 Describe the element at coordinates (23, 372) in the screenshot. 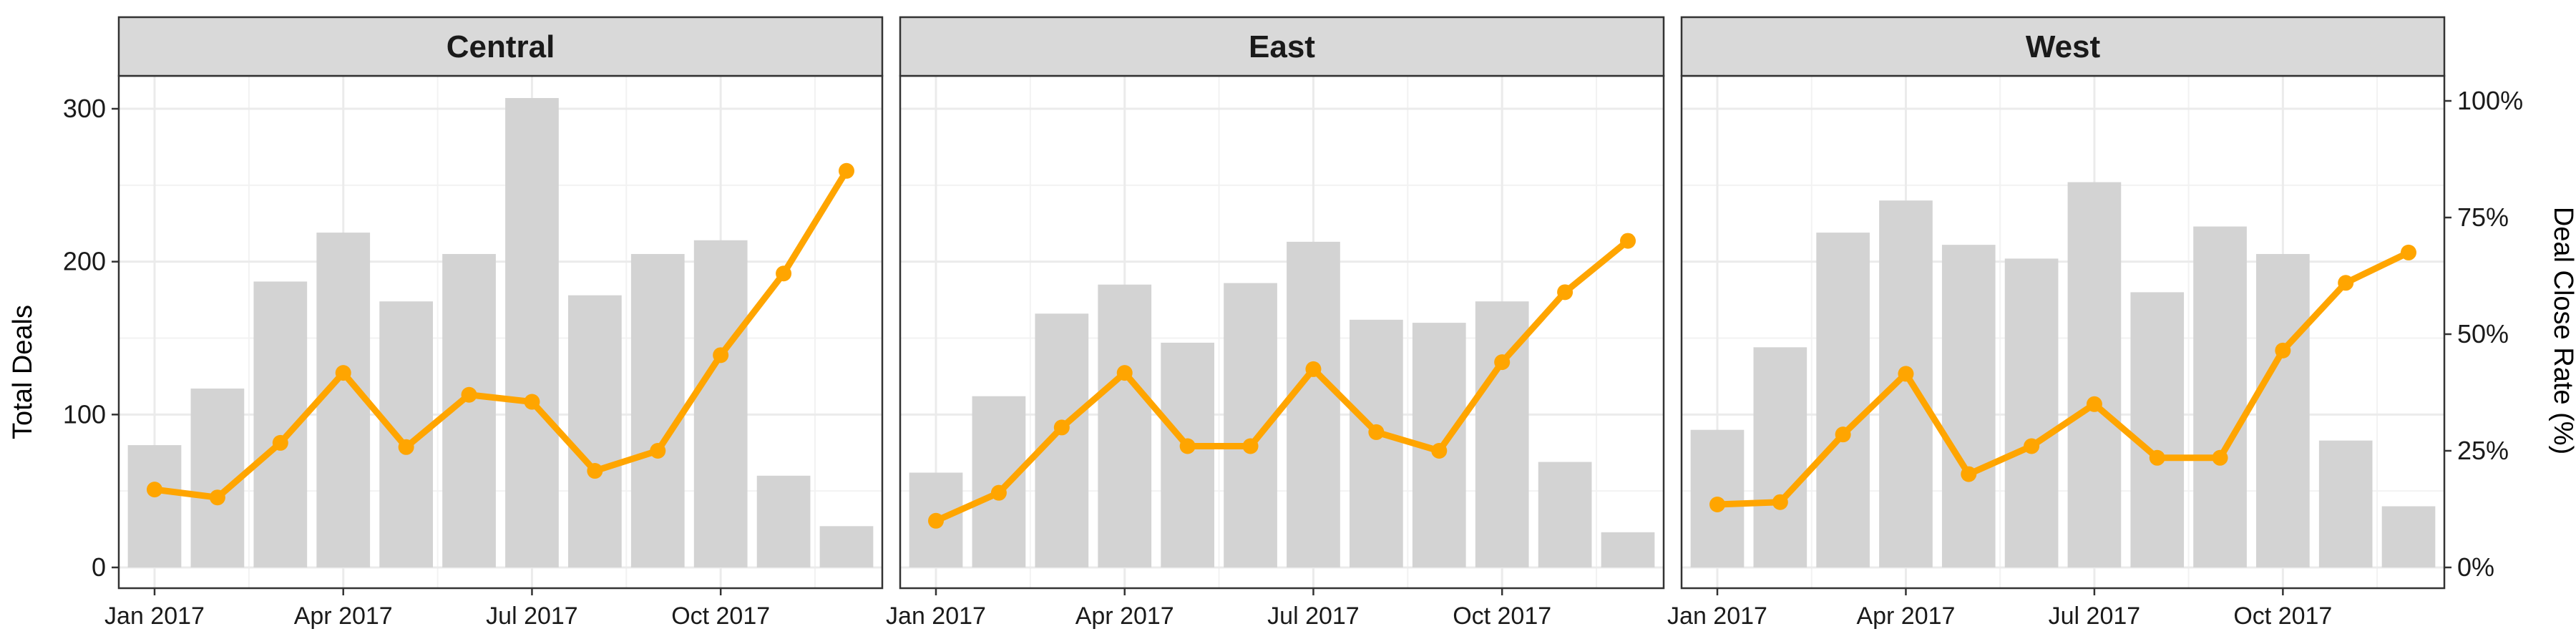

I see `y-axis-left-label: Total Deals` at that location.